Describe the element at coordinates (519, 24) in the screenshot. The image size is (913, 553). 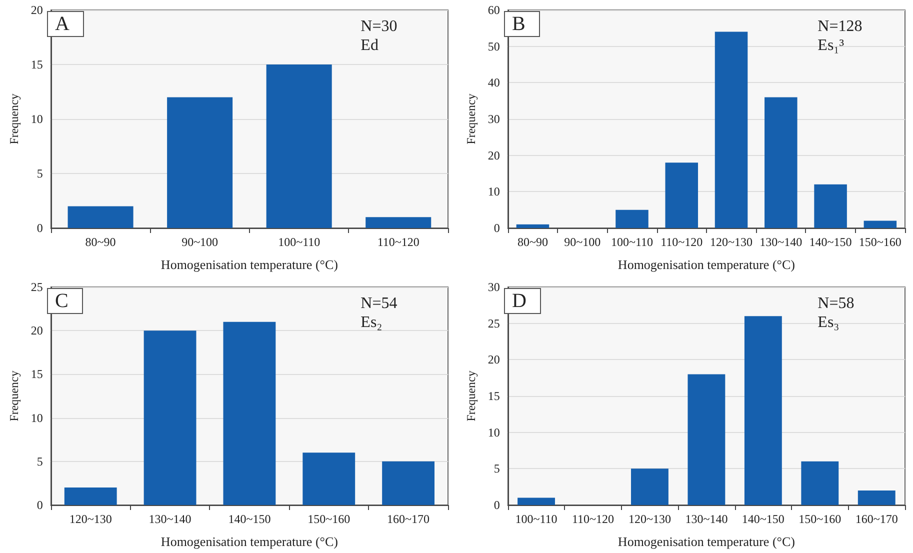
I see `chart-title: B` at that location.